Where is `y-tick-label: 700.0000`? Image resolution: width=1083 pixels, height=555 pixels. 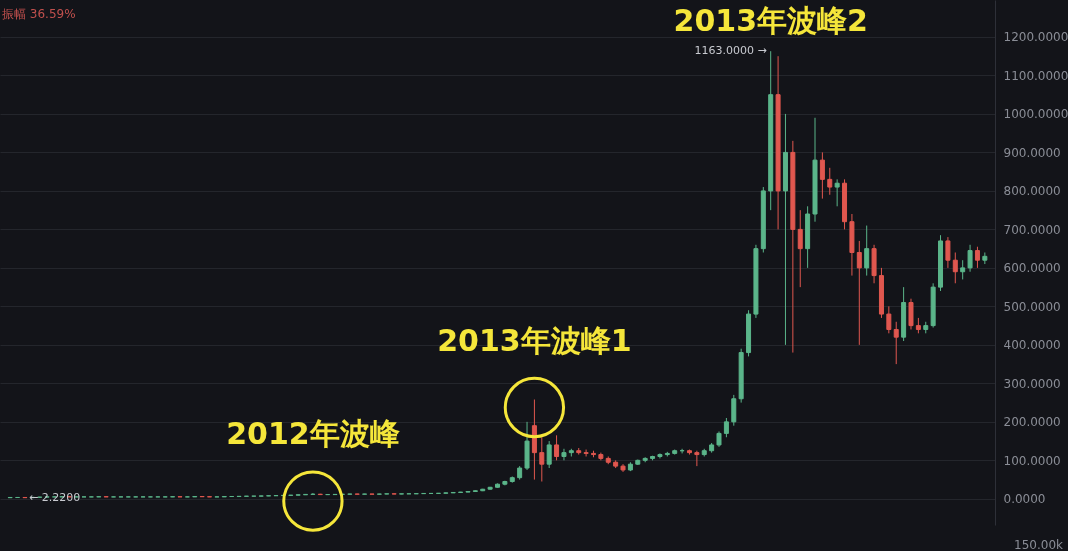 y-tick-label: 700.0000 is located at coordinates (1032, 229).